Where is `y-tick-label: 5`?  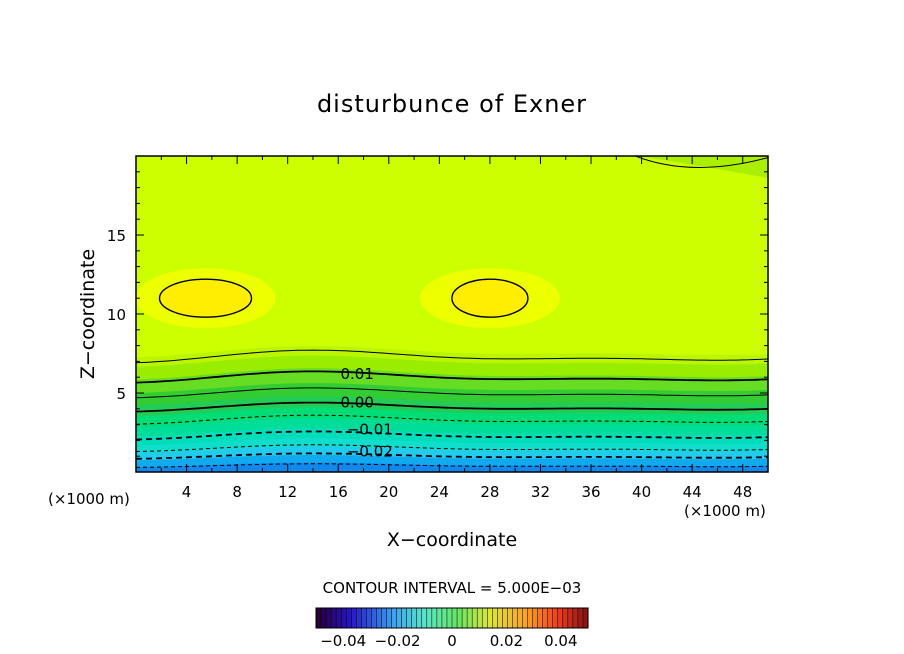 y-tick-label: 5 is located at coordinates (121, 394).